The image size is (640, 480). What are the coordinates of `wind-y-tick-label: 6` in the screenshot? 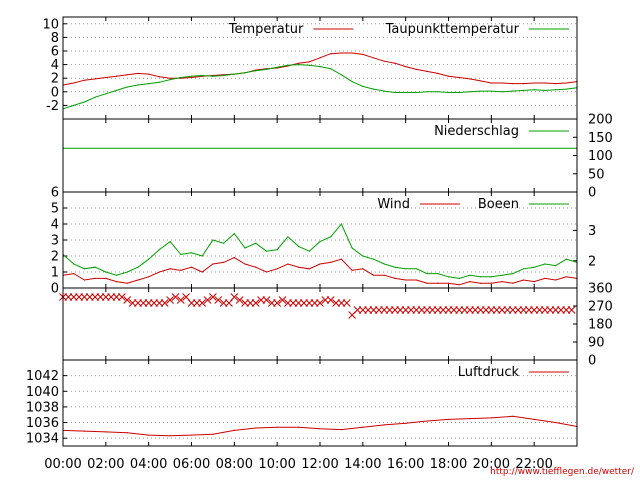 It's located at (55, 193).